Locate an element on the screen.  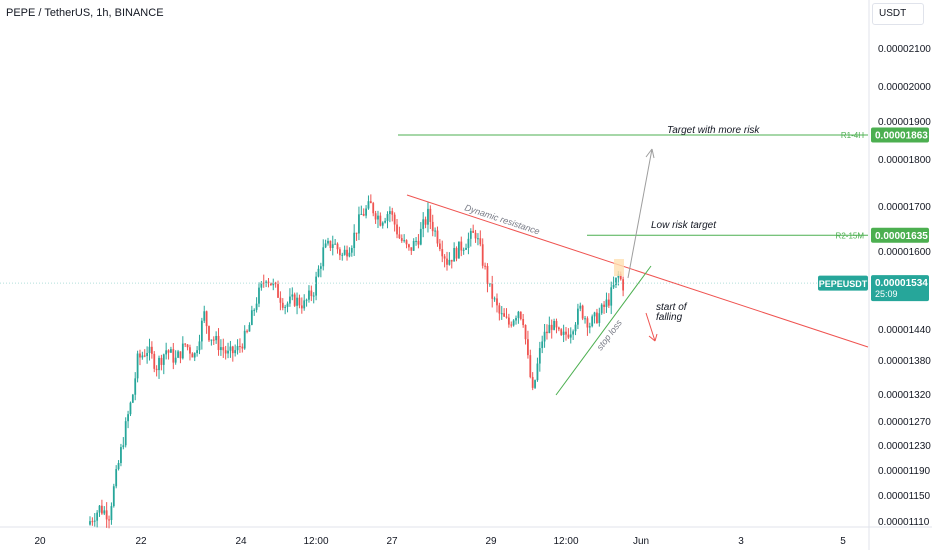
price-tick-label: 0.00001380 is located at coordinates (904, 361).